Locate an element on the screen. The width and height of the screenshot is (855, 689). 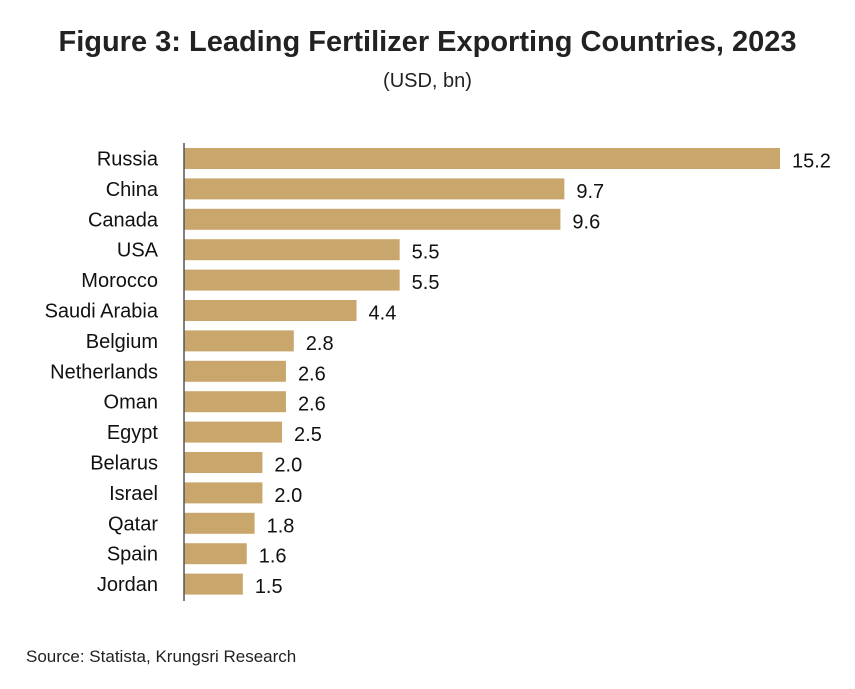
category-label: USA is located at coordinates (138, 251).